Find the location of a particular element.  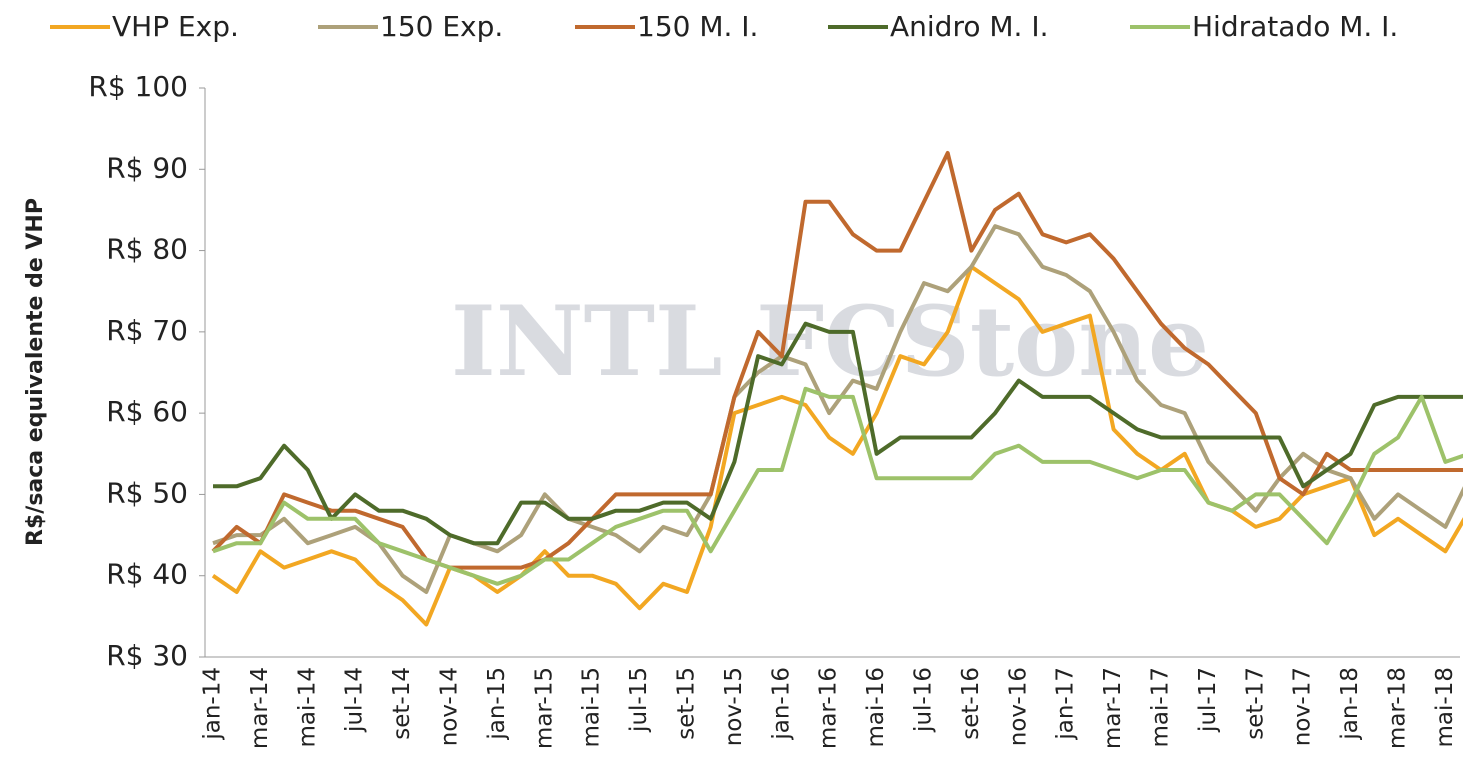

legend-label: Anidro M. I. is located at coordinates (969, 26).